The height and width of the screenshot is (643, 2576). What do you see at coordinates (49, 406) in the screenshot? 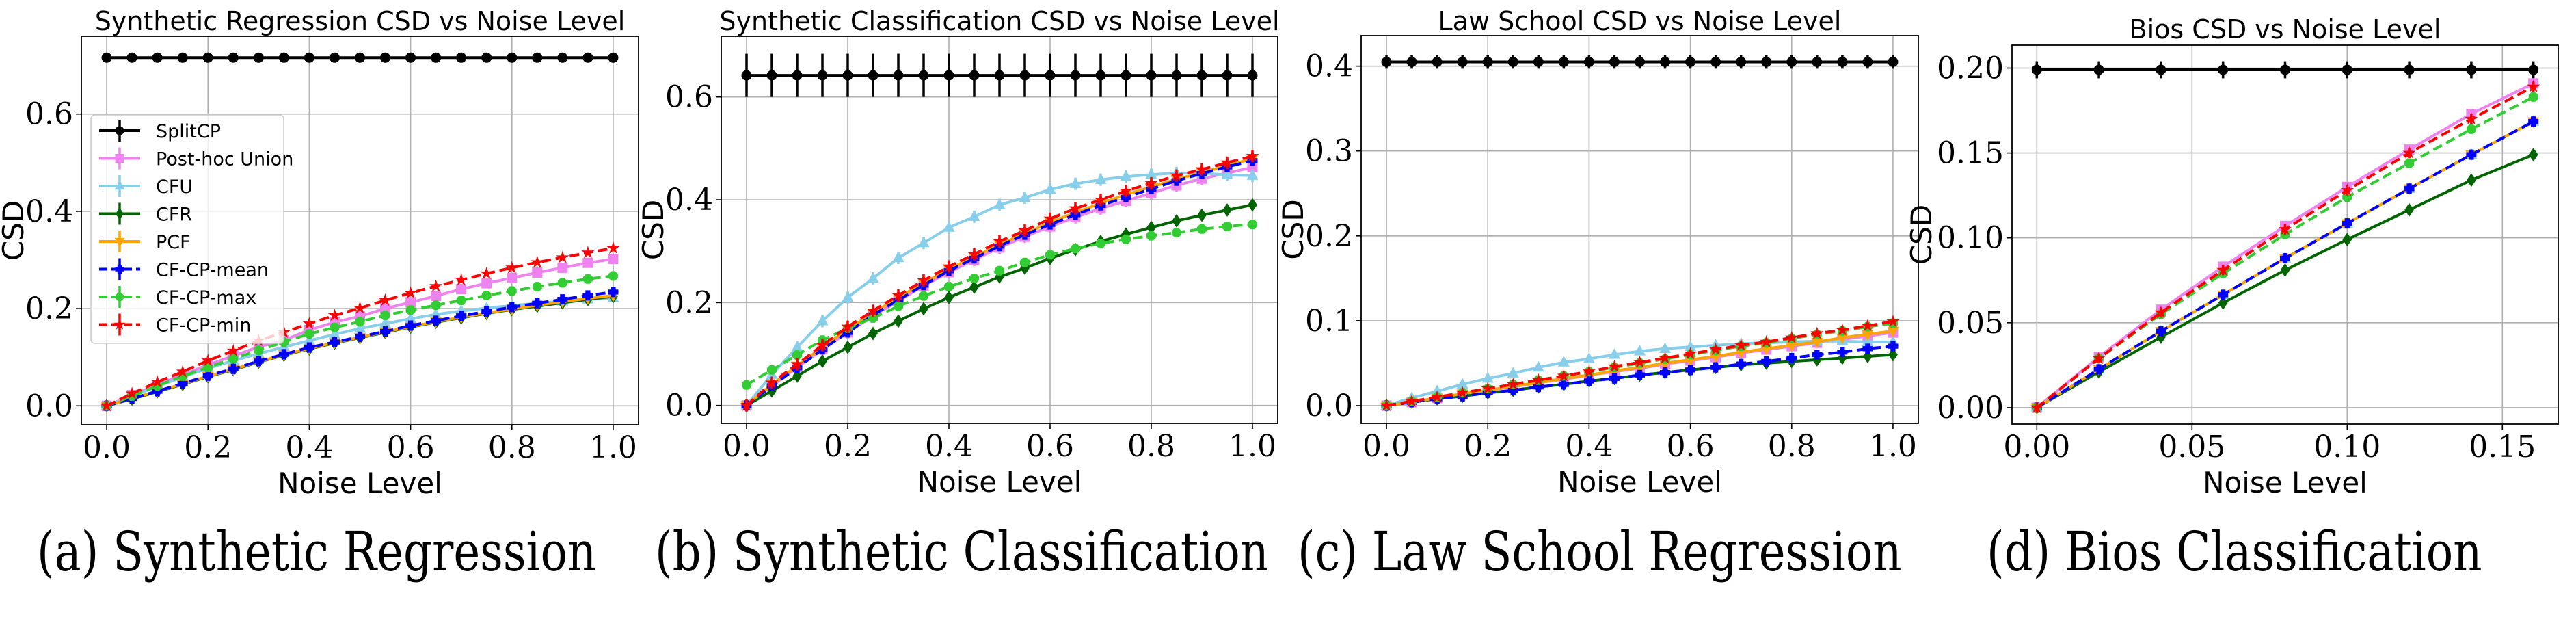
I see `ytick-label: 0.0` at bounding box center [49, 406].